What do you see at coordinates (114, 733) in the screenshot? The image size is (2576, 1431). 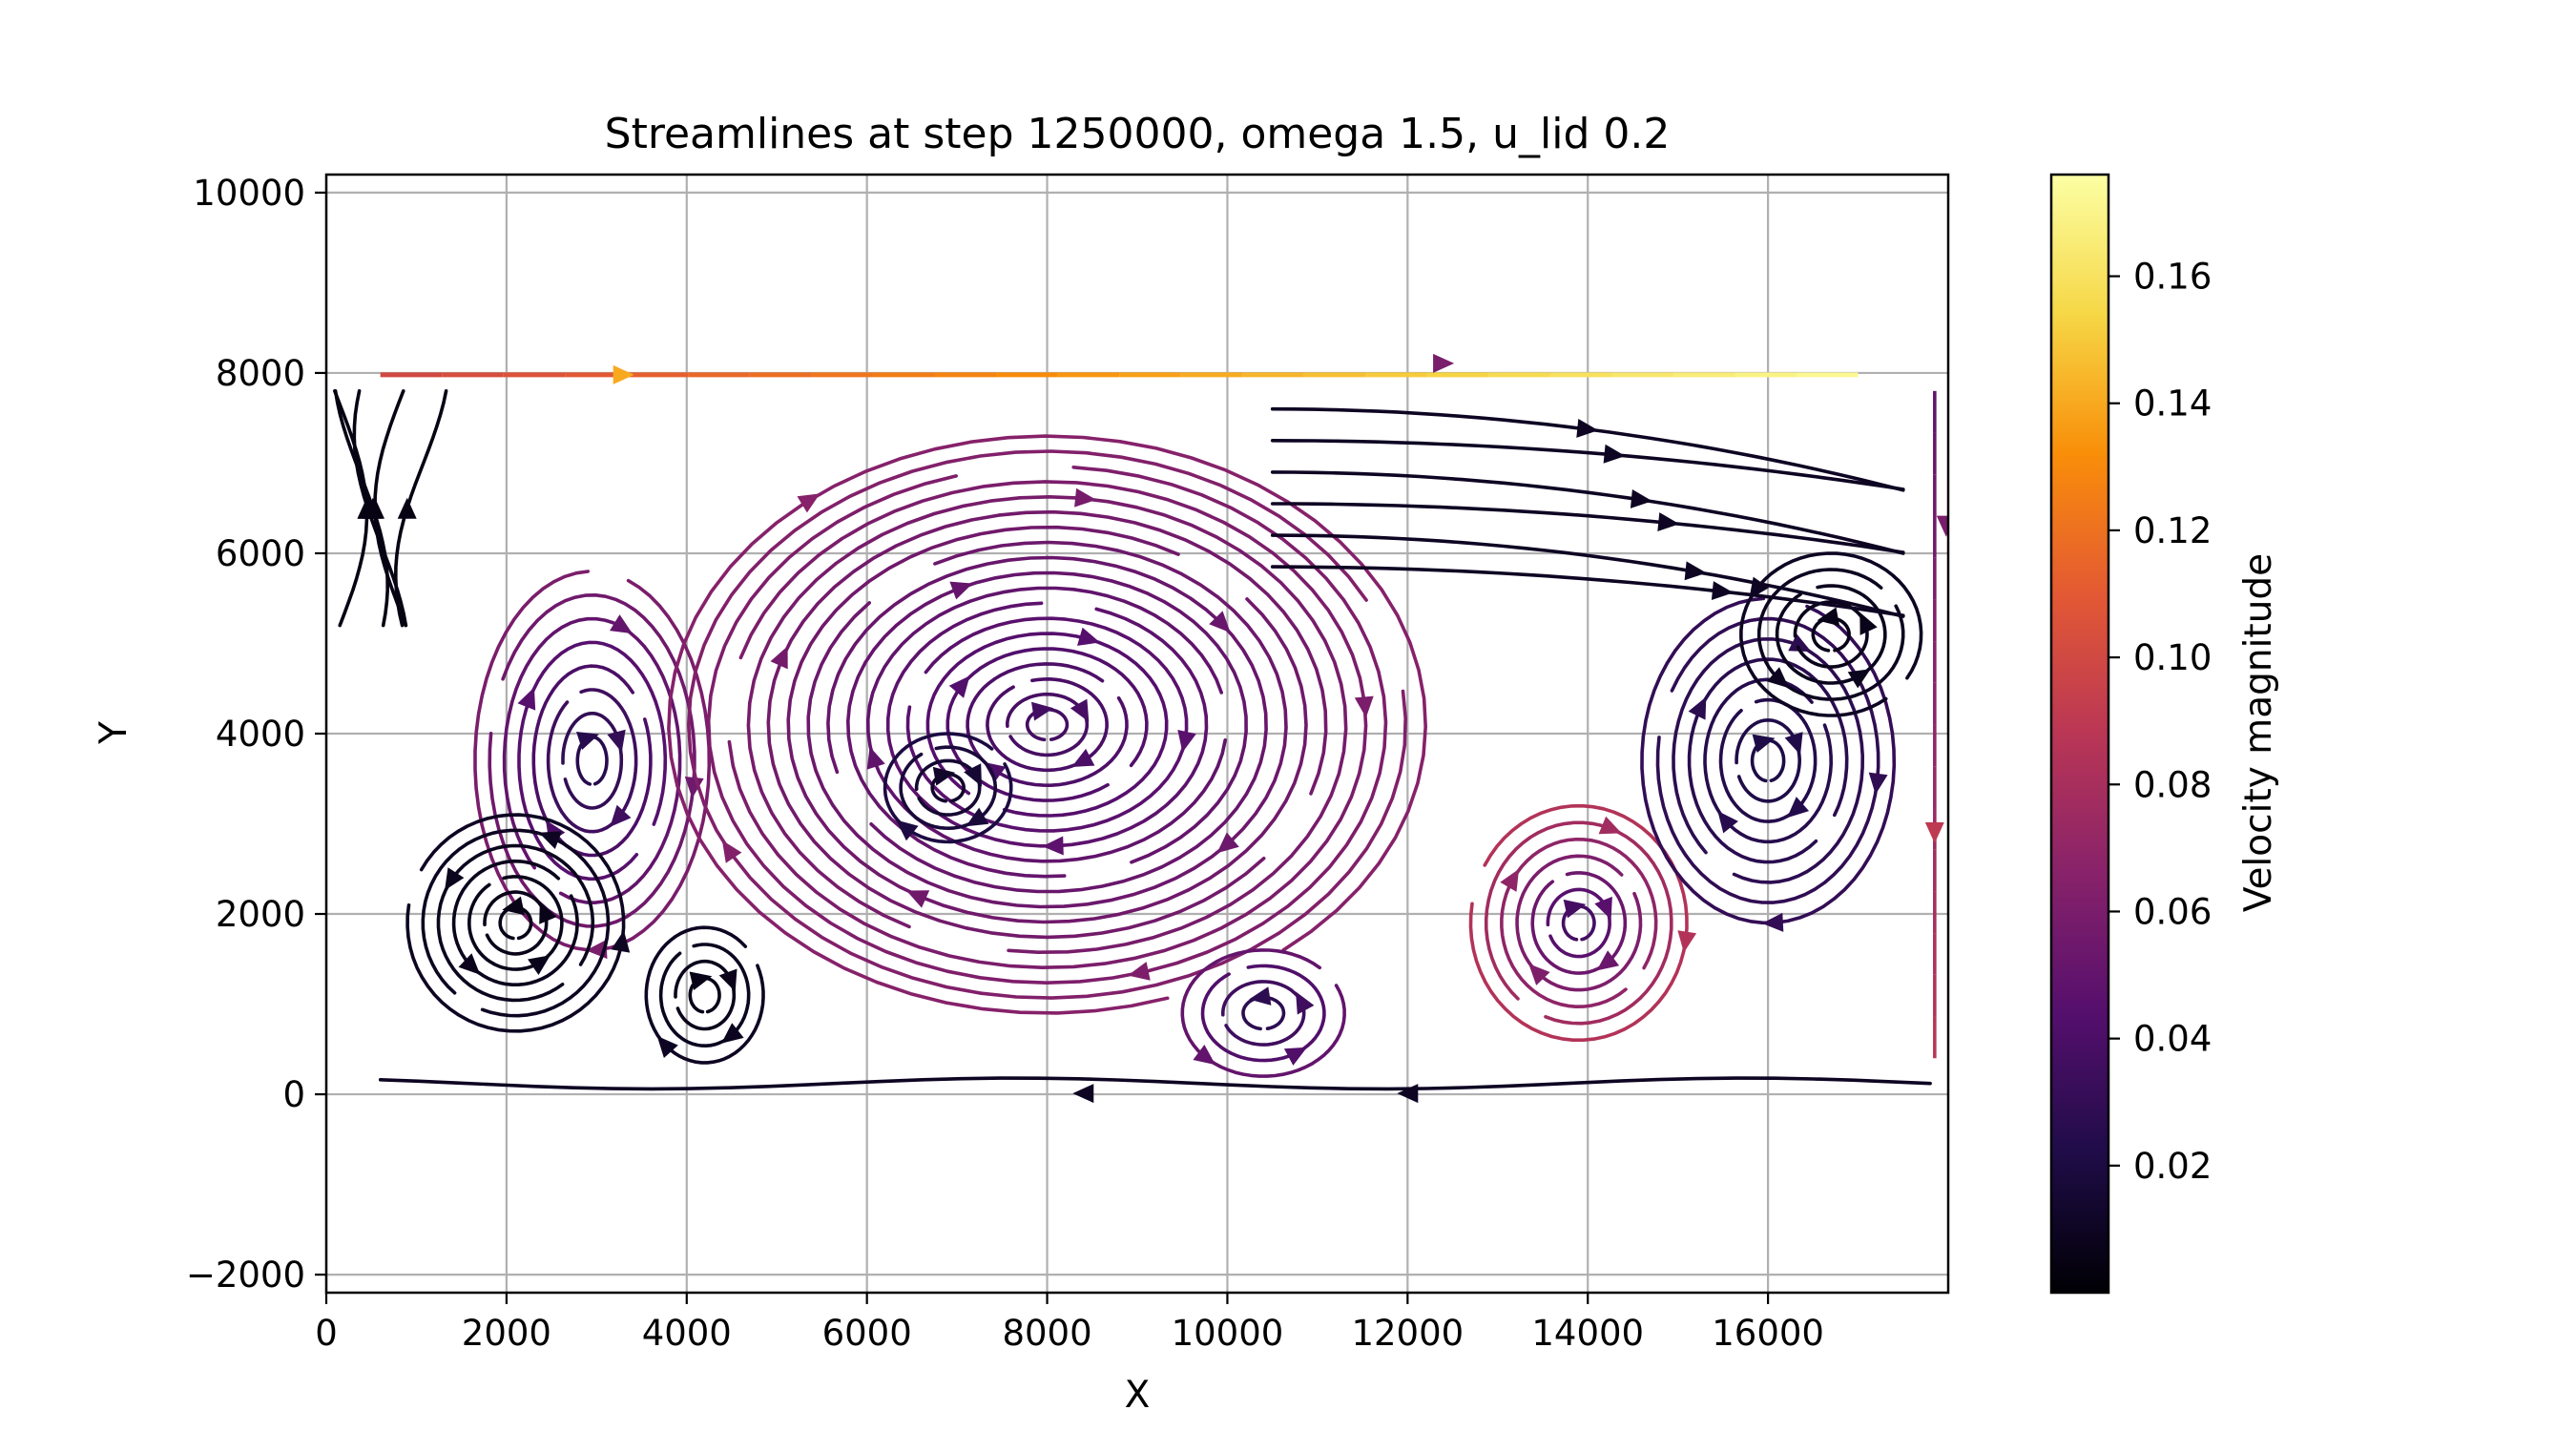 I see `y-axis-label: Y` at bounding box center [114, 733].